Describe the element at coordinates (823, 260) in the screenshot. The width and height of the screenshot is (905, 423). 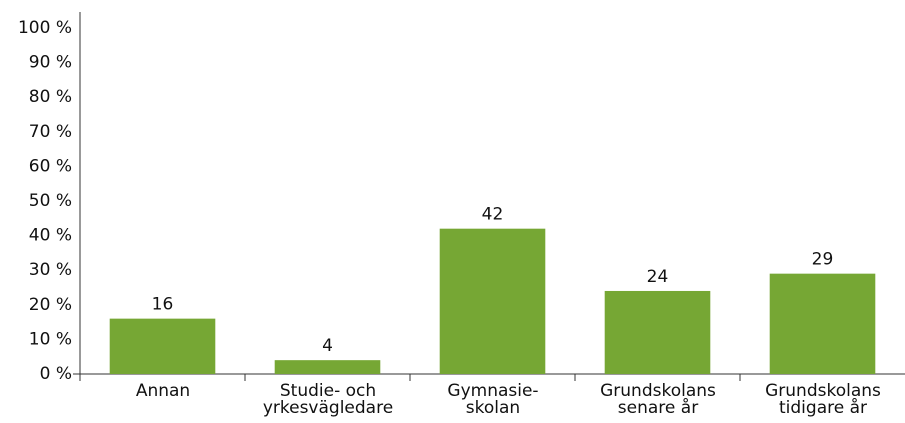
I see `data-label: 29` at that location.